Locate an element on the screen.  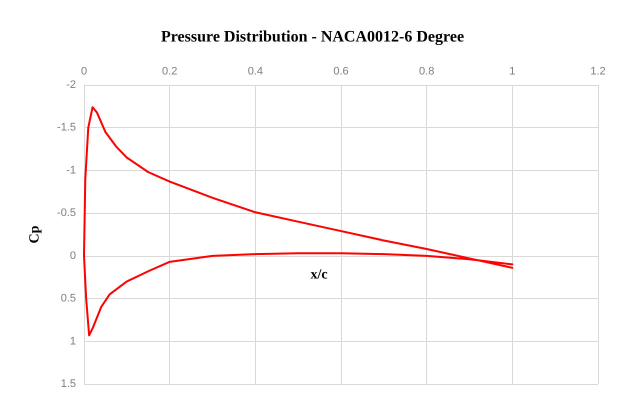
x-tick-label: 1 is located at coordinates (512, 72).